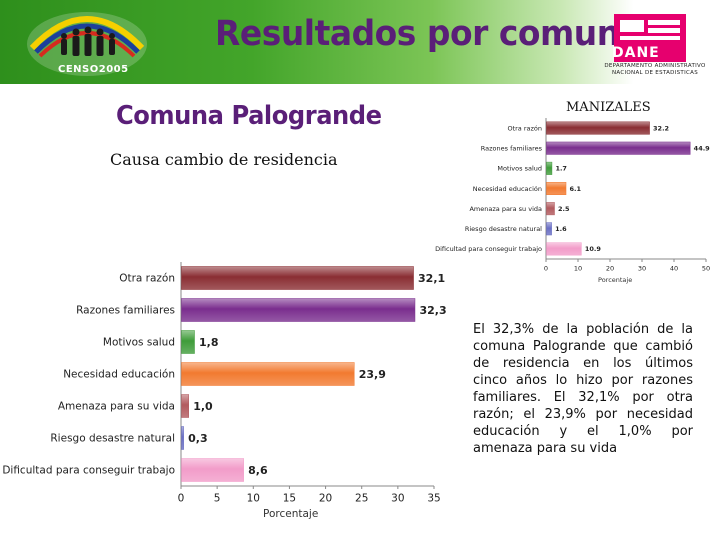  I want to click on big-chart-category-label: Dificultad para conseguir trabajo, so click(88, 471).